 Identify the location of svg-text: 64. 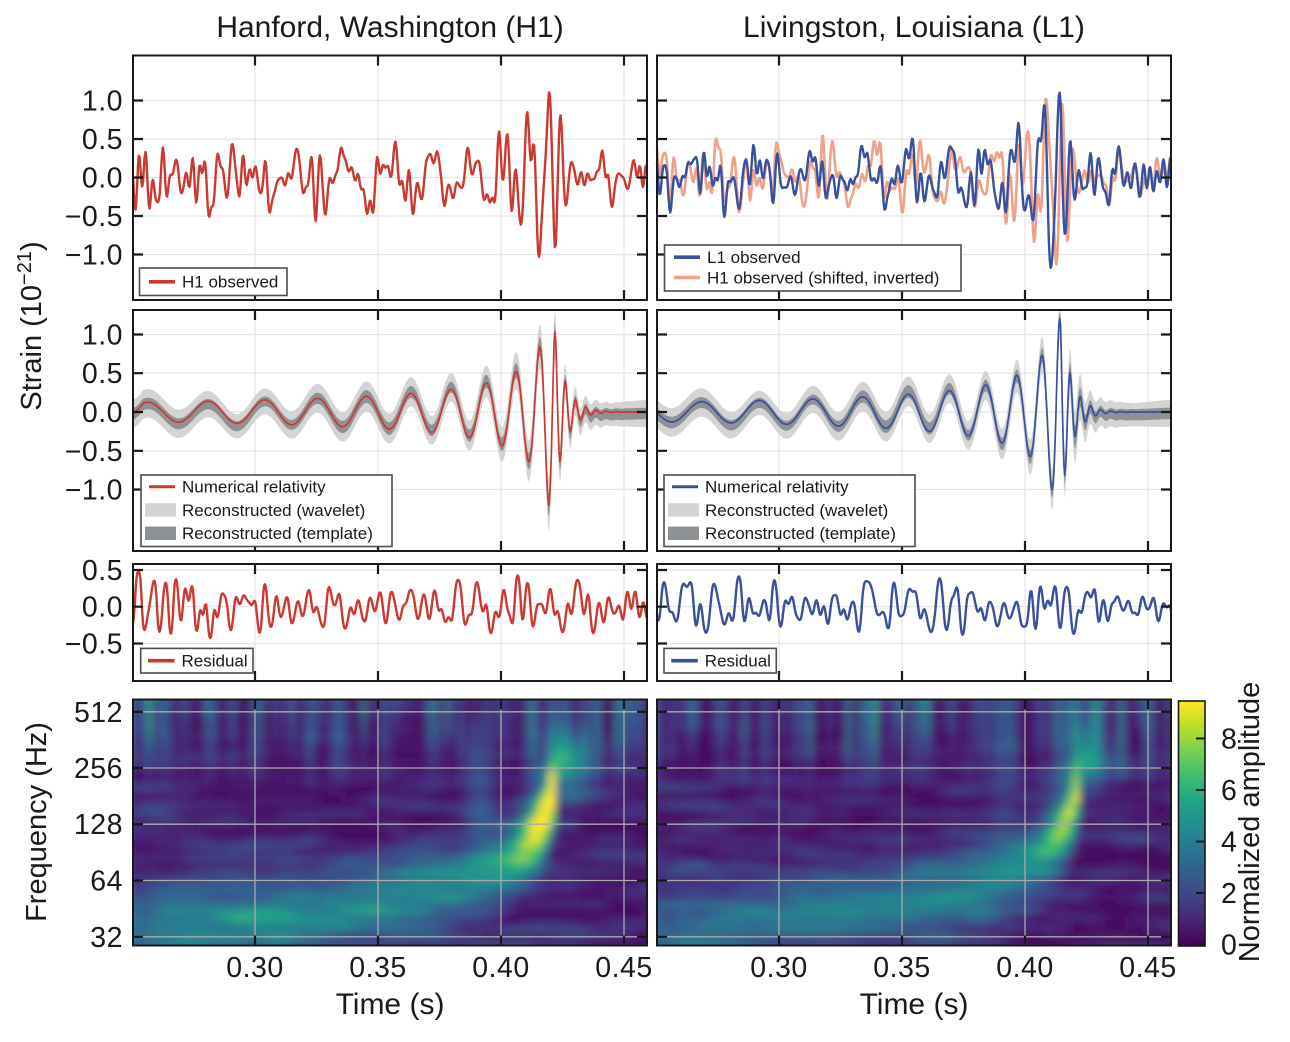
(106, 882).